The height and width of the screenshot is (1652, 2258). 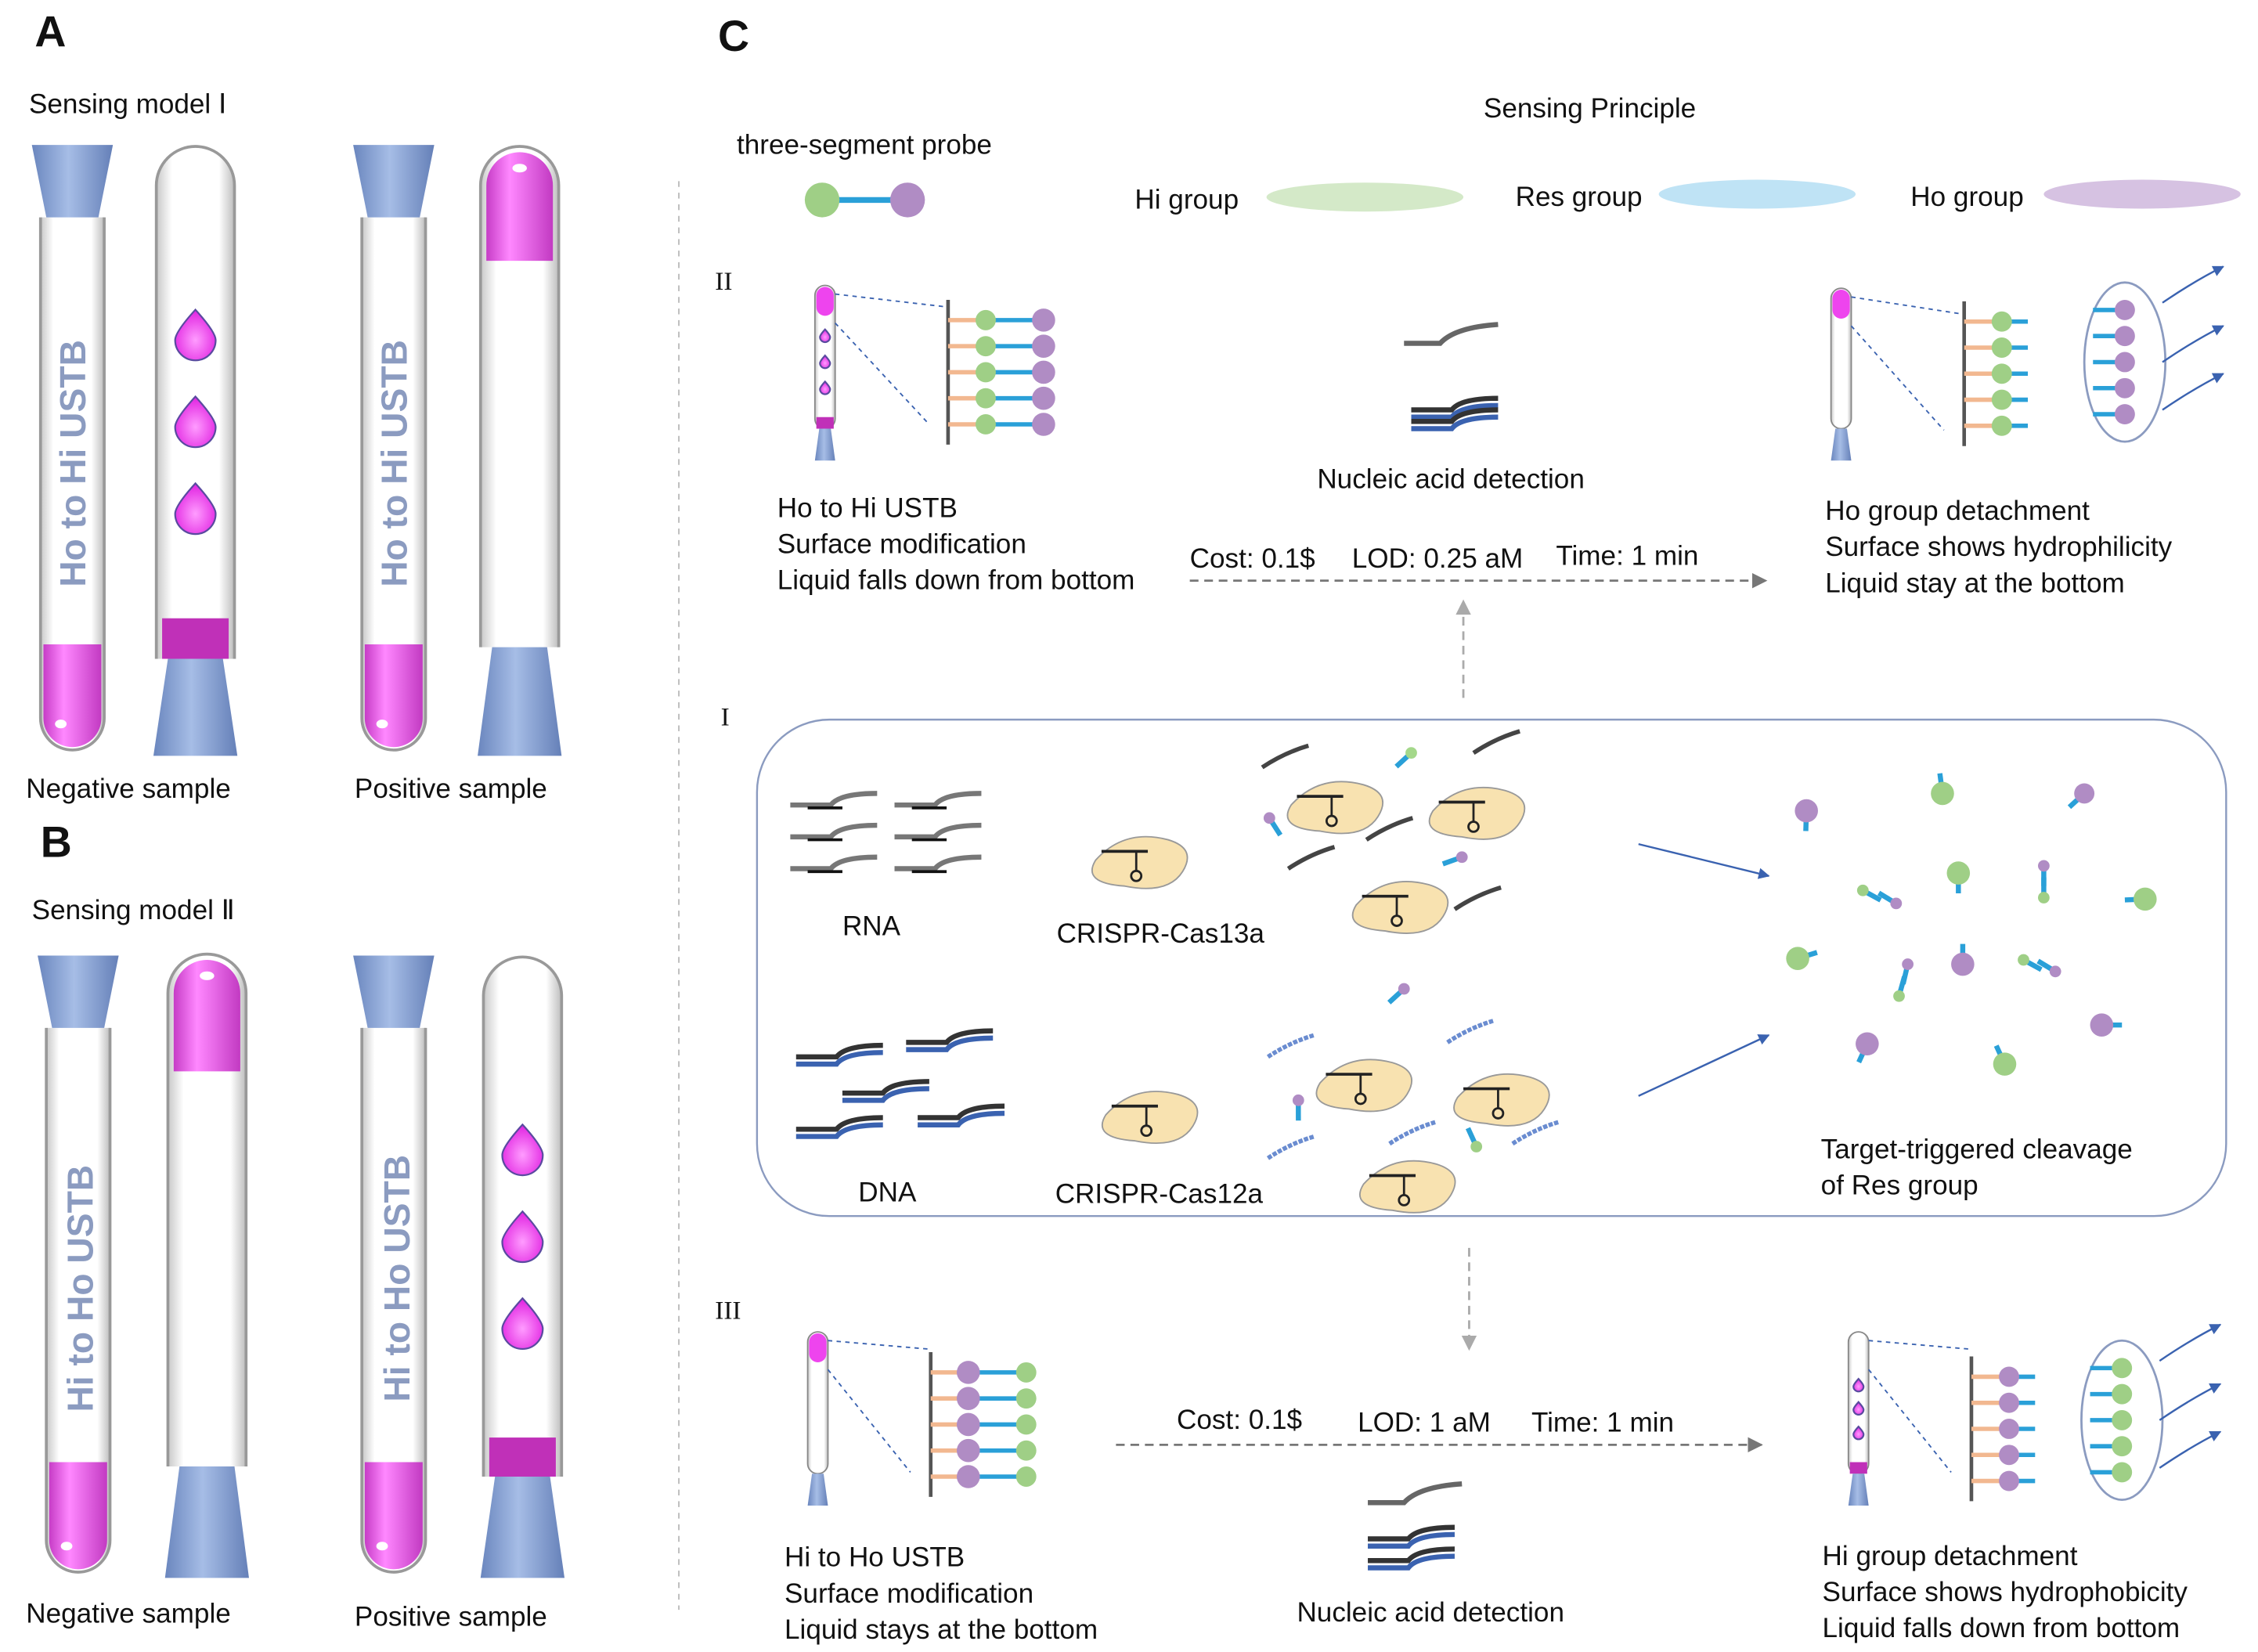 What do you see at coordinates (1757, 194) in the screenshot?
I see `res-group-swatch` at bounding box center [1757, 194].